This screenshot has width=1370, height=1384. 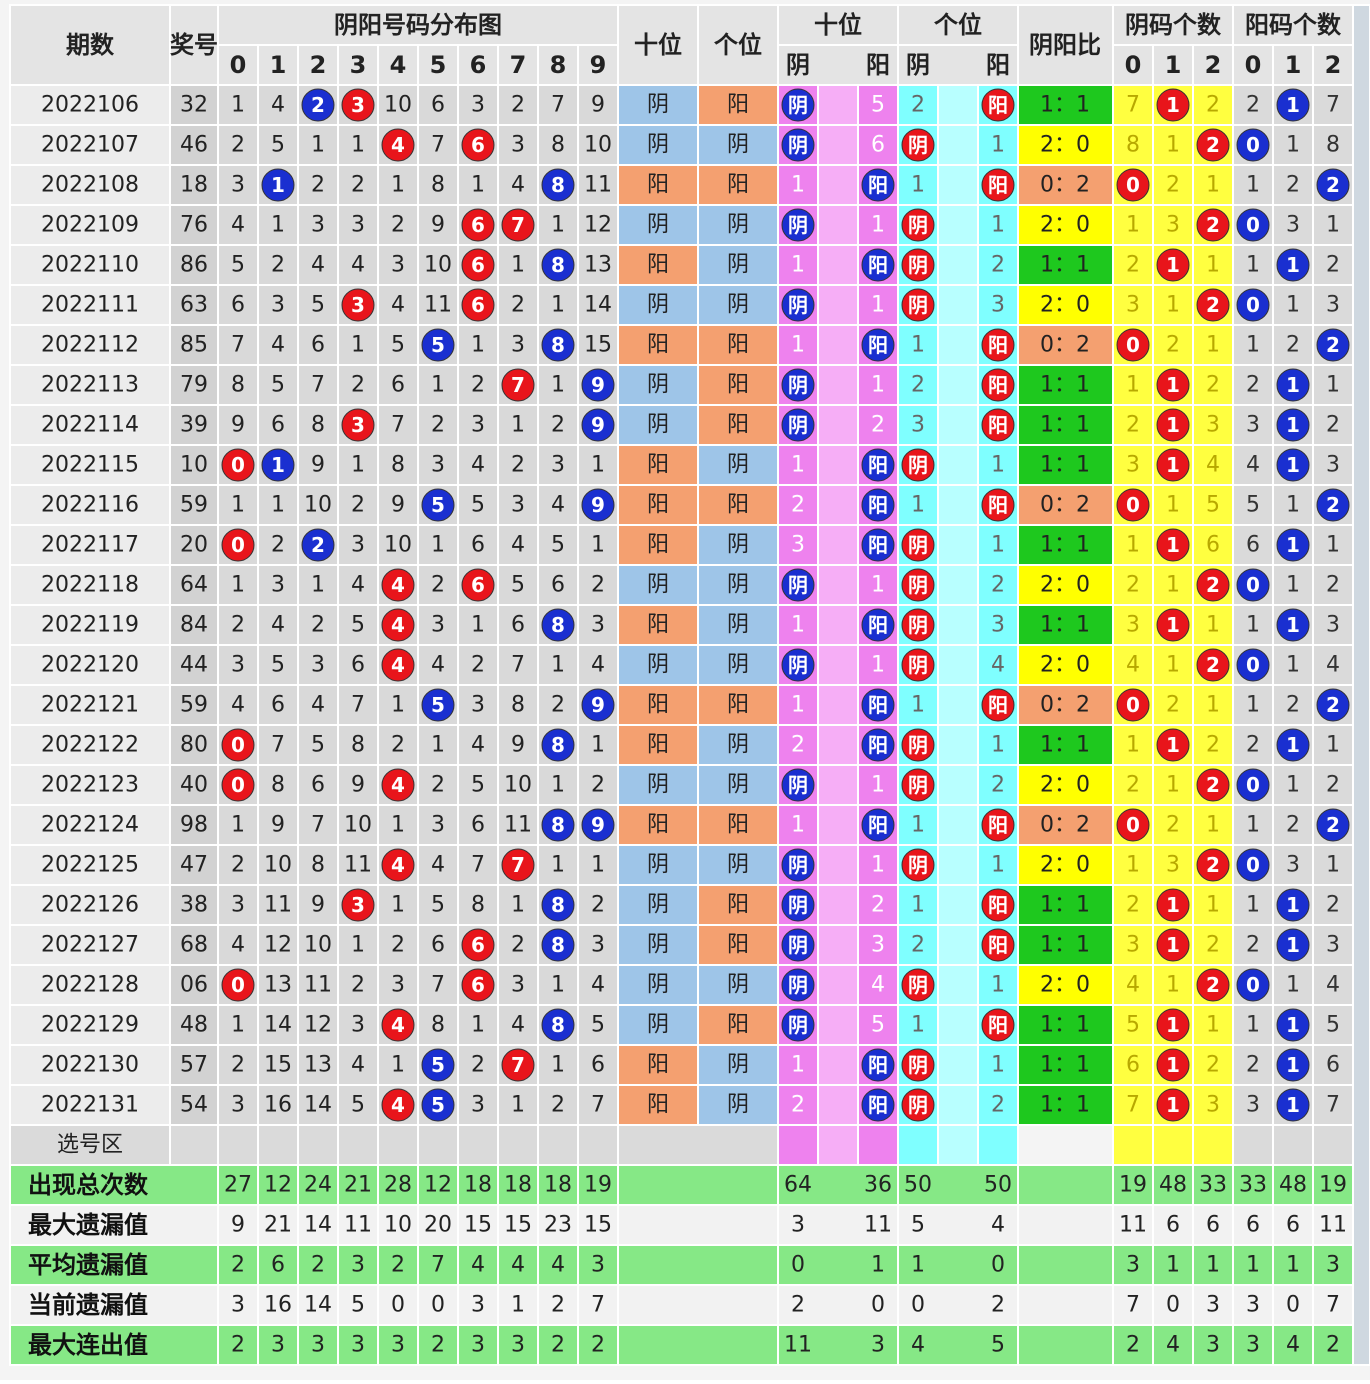 I want to click on stat-label: 最大连出值, so click(x=88, y=1345).